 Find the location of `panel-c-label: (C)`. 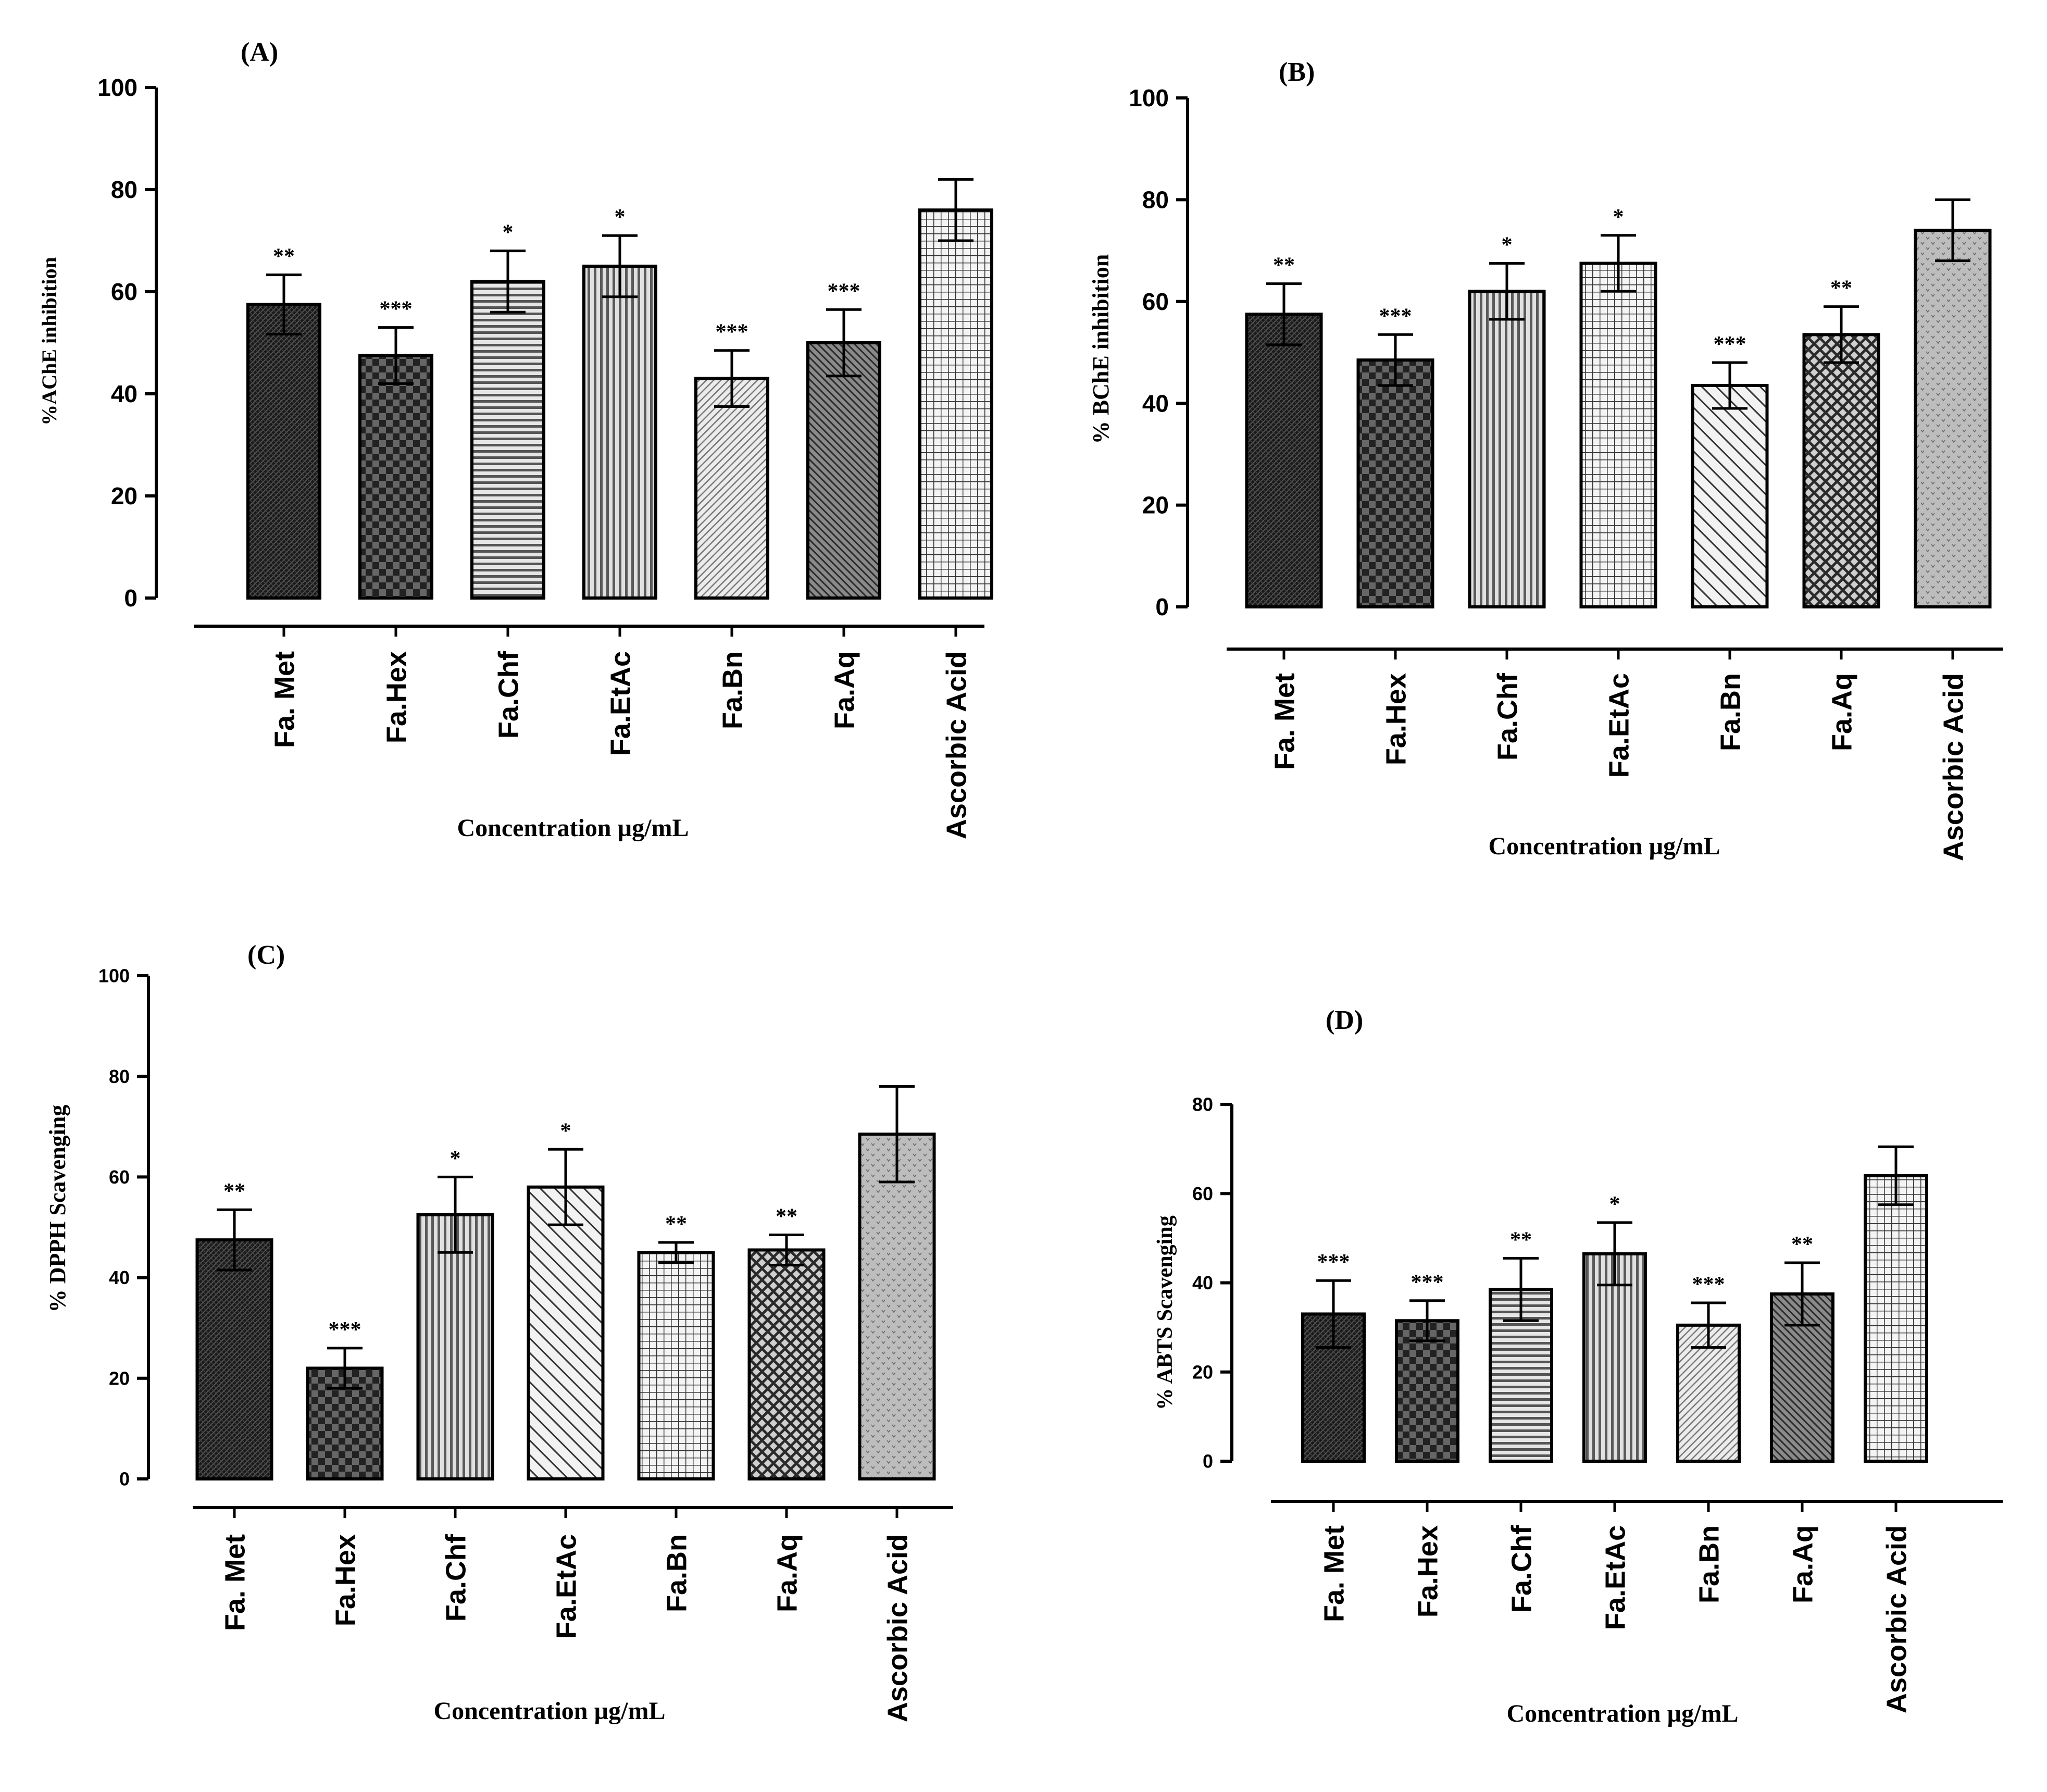

panel-c-label: (C) is located at coordinates (266, 955).